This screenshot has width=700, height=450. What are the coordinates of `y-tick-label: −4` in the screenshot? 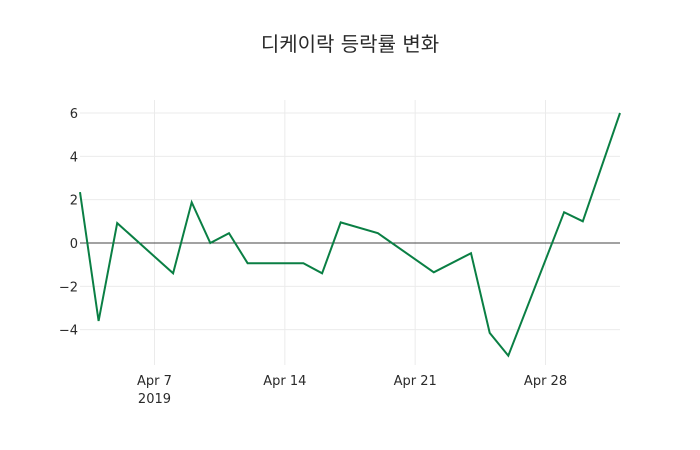 It's located at (68, 331).